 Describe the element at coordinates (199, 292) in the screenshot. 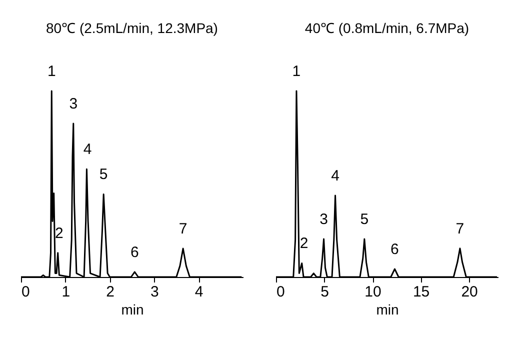

I see `x-tick-label: 4` at that location.